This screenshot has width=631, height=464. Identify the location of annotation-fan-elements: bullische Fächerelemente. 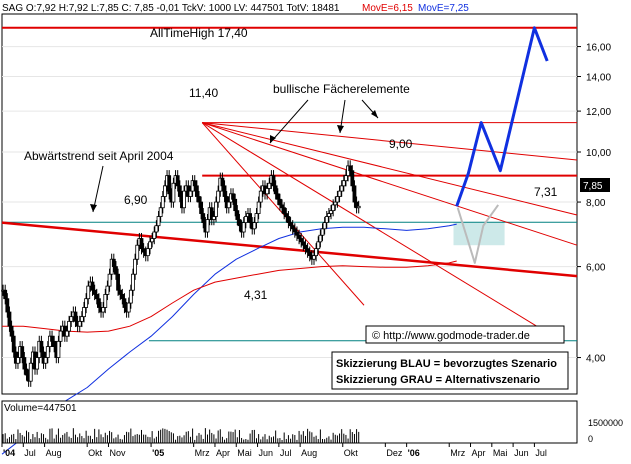
(341, 89).